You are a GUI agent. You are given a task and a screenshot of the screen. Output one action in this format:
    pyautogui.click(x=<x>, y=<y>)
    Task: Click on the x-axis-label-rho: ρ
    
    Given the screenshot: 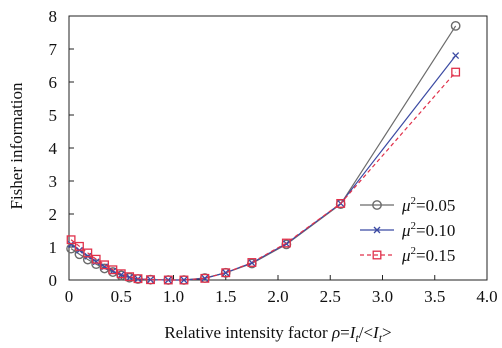 What is the action you would take?
    pyautogui.click(x=335, y=332)
    